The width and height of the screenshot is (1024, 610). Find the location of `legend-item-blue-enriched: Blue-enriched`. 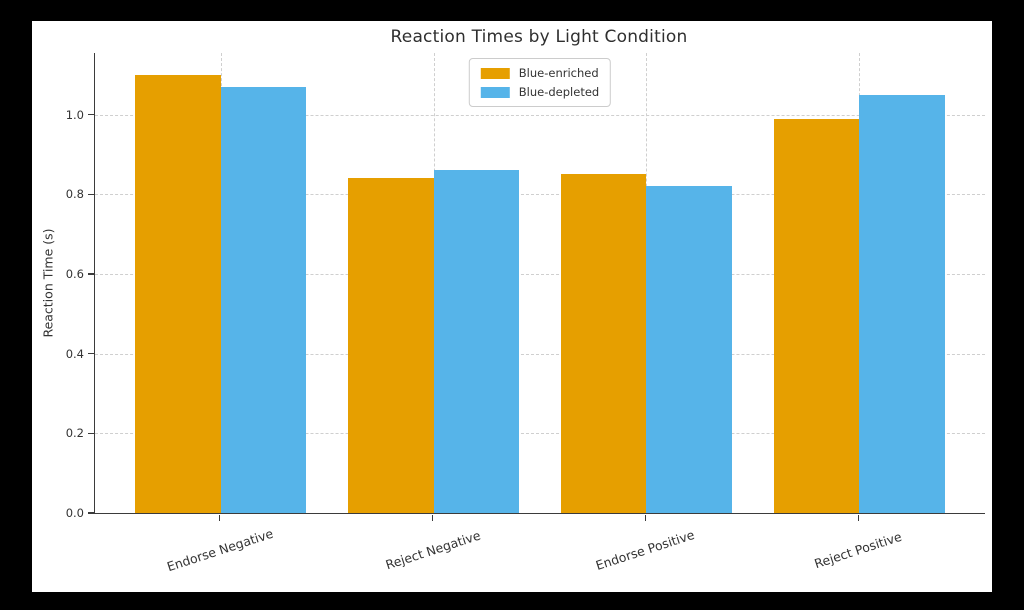

legend-item-blue-enriched: Blue-enriched is located at coordinates (539, 73).